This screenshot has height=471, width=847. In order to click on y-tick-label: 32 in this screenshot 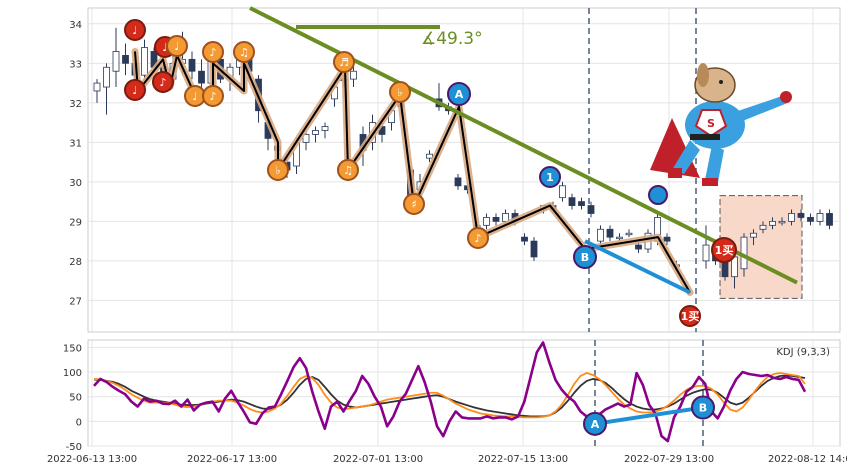, I will do `click(75, 104)`.